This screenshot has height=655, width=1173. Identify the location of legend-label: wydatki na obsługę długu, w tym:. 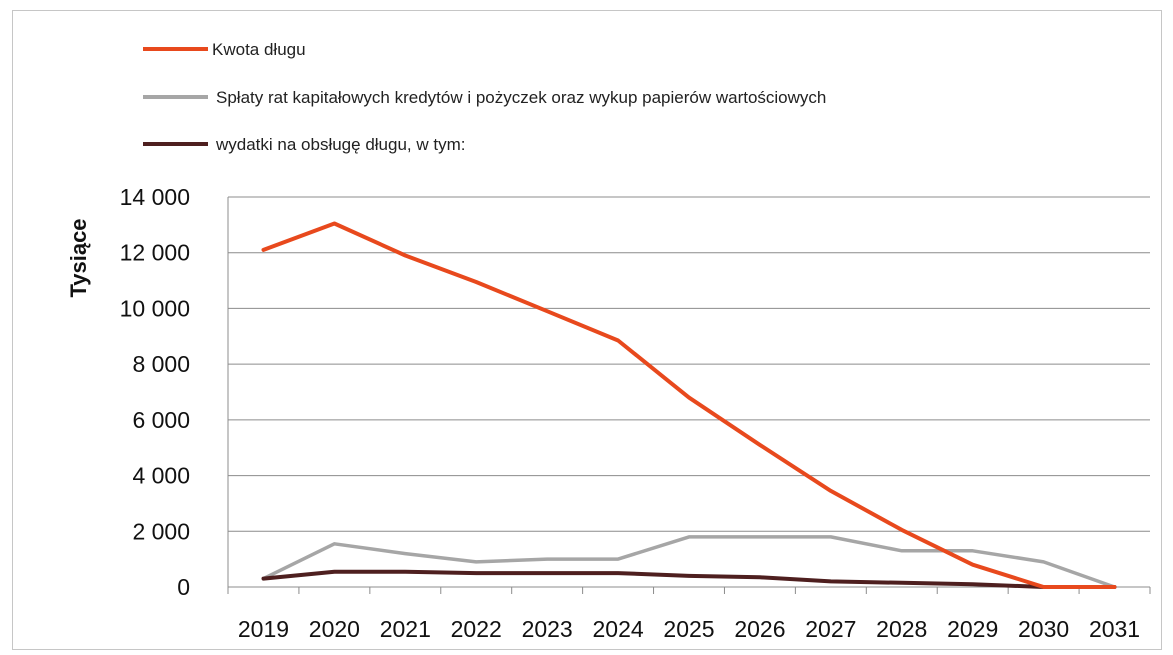
(340, 144).